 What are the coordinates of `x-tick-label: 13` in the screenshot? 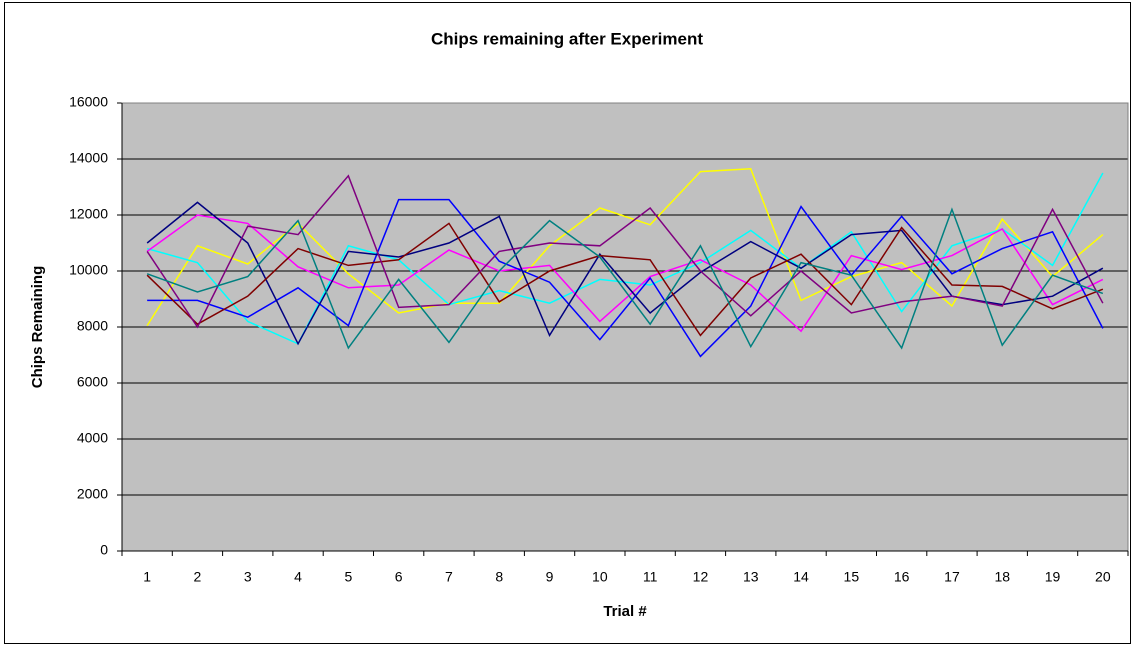 It's located at (751, 577).